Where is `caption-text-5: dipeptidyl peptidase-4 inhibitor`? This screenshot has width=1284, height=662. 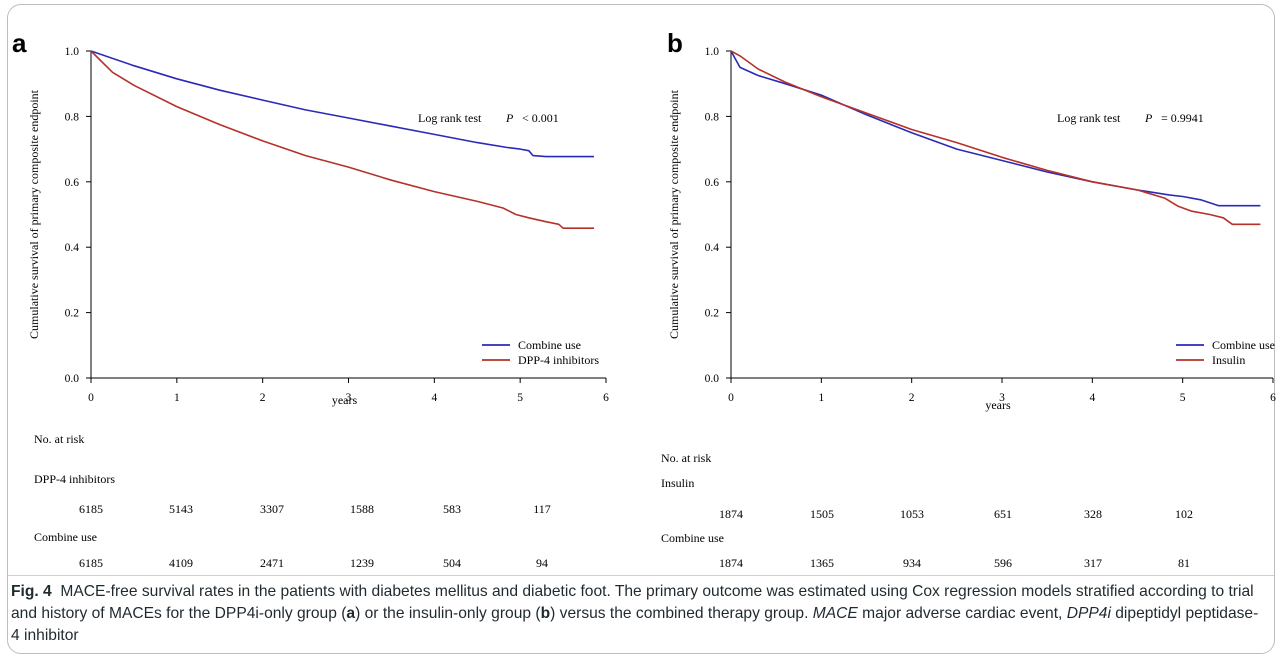
caption-text-5: dipeptidyl peptidase-4 inhibitor is located at coordinates (635, 624).